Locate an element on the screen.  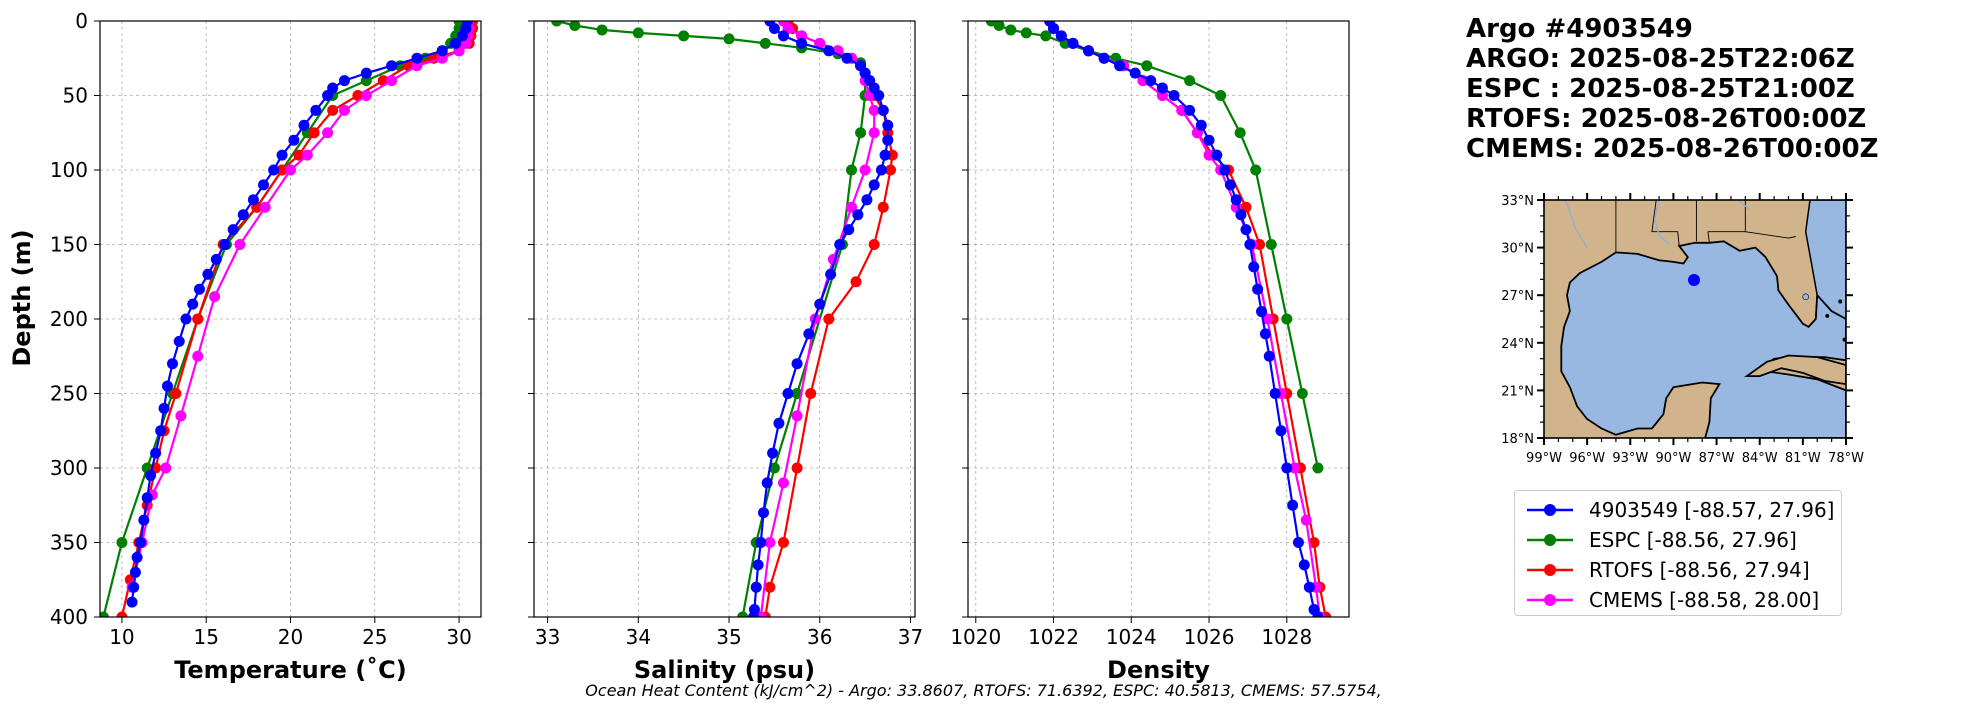
map-lat-label: 18°N is located at coordinates (1517, 439).